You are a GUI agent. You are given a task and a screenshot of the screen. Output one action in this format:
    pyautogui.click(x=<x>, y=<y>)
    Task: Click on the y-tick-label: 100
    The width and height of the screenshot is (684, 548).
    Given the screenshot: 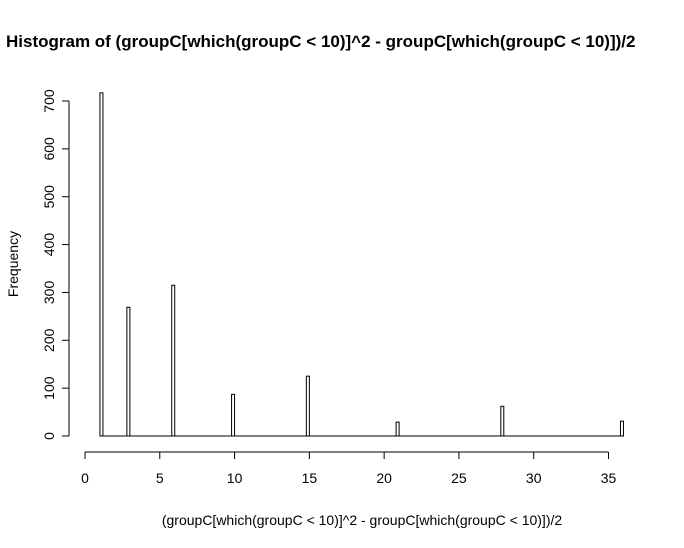 What is the action you would take?
    pyautogui.click(x=49, y=388)
    